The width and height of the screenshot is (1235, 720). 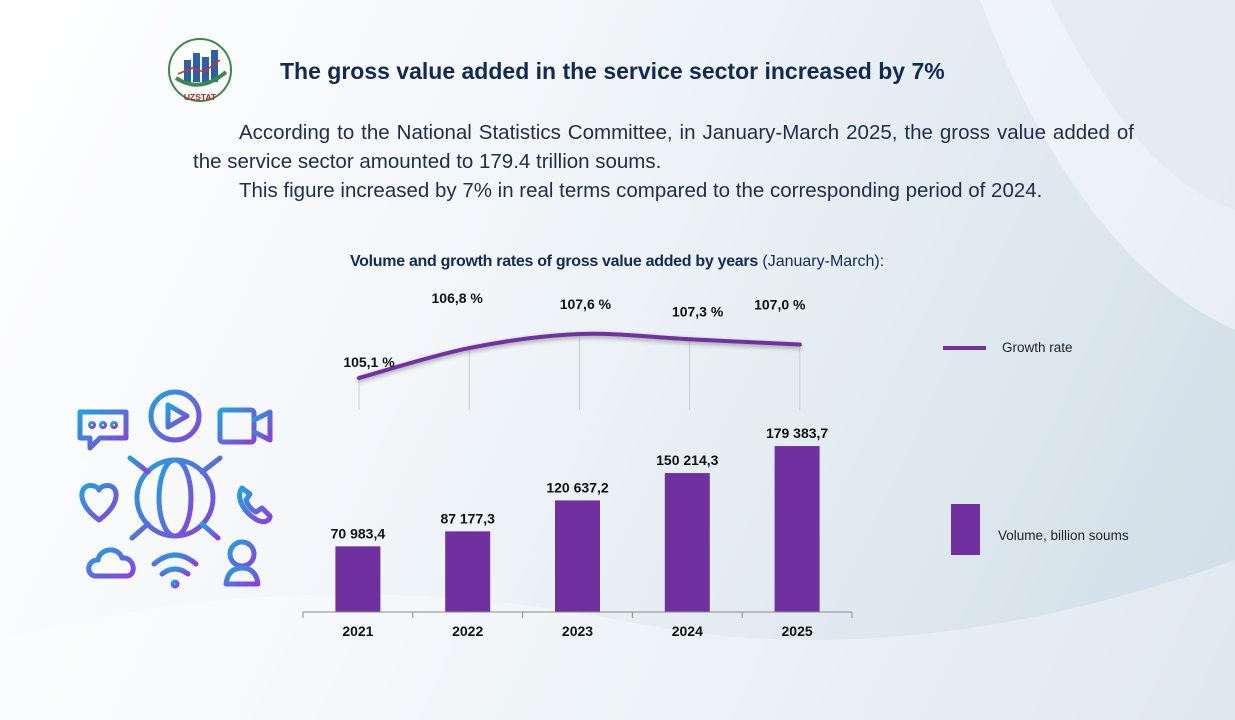 I want to click on growth-label-2022: 106,8 %, so click(x=458, y=298).